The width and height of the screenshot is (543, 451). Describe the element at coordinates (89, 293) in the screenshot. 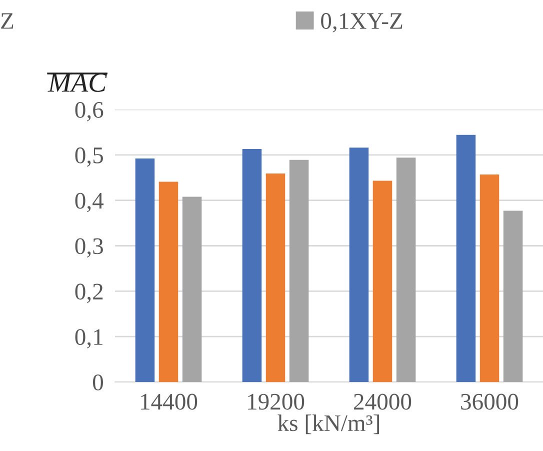

I see `y-tick-label: 0,2` at that location.